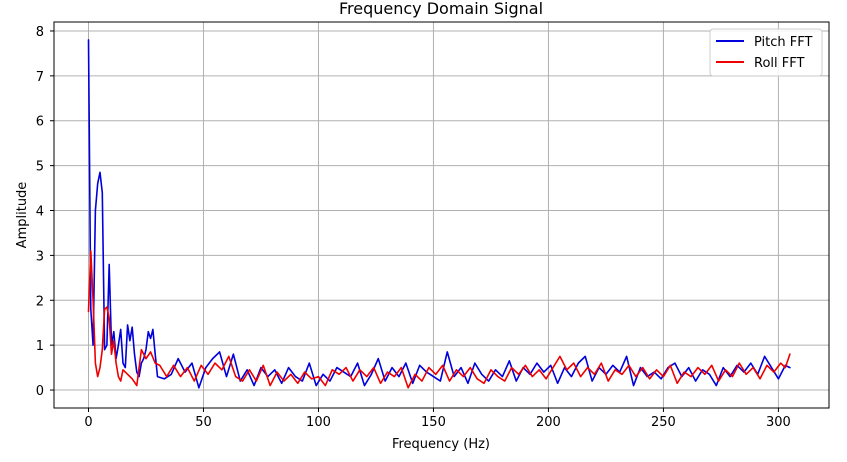  Describe the element at coordinates (548, 422) in the screenshot. I see `x-tick-label: 200` at that location.